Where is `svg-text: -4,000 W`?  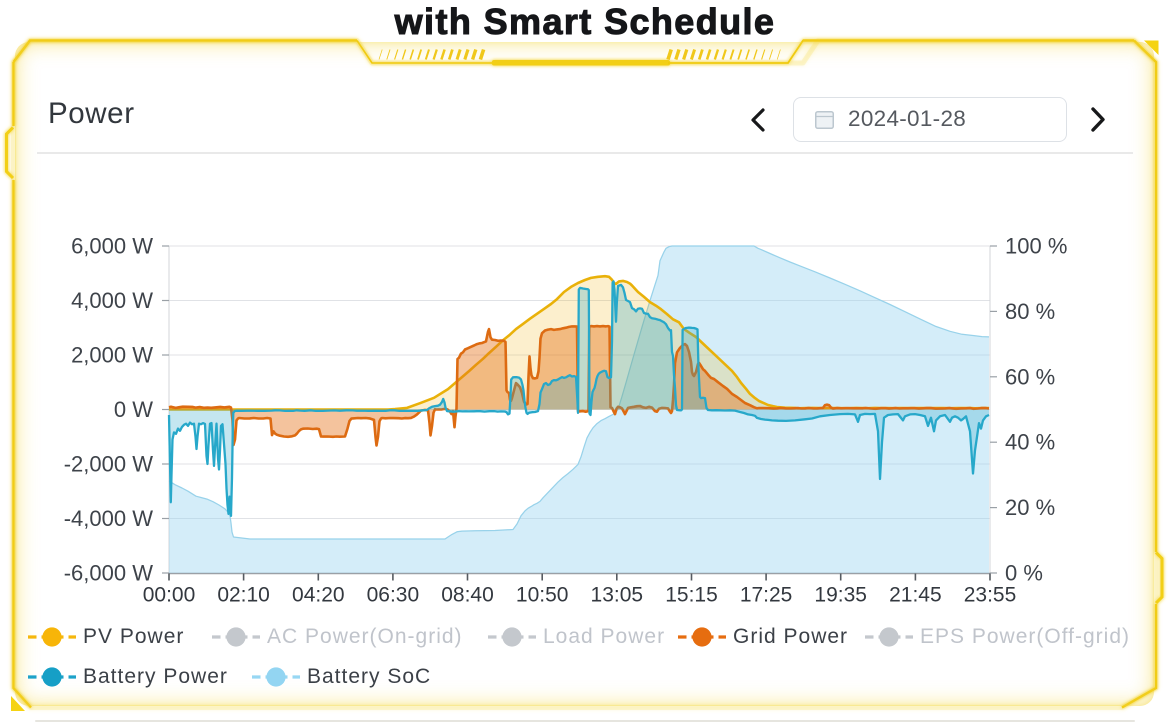
svg-text: -4,000 W is located at coordinates (108, 518).